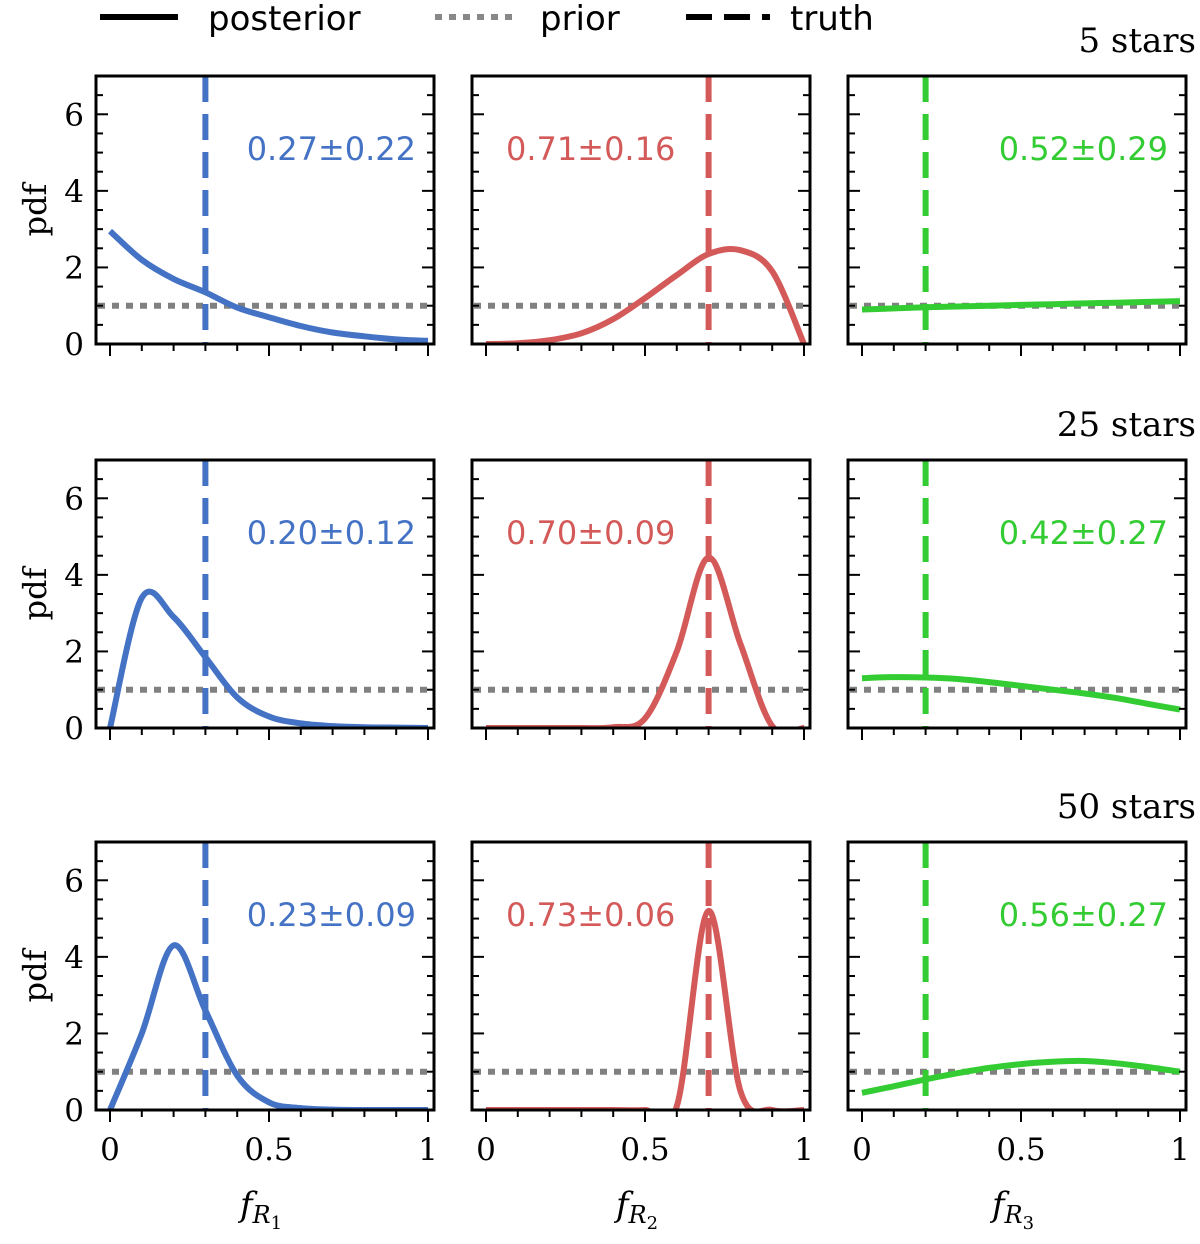 This screenshot has height=1244, width=1200. What do you see at coordinates (35, 592) in the screenshot?
I see `y-axis-label-1: pdf` at bounding box center [35, 592].